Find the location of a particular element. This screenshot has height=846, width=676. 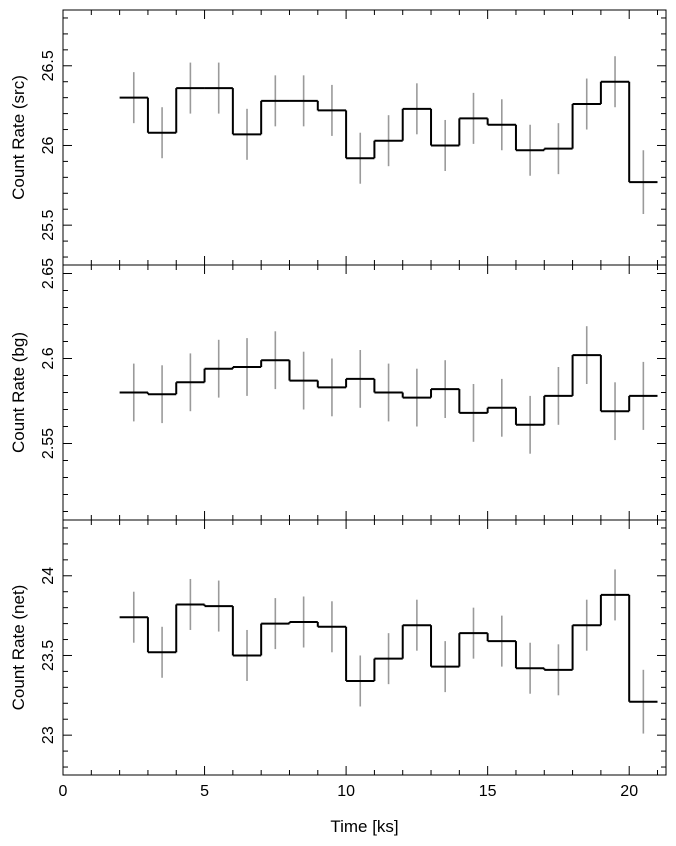

y-tick-label: 2.55 is located at coordinates (48, 443).